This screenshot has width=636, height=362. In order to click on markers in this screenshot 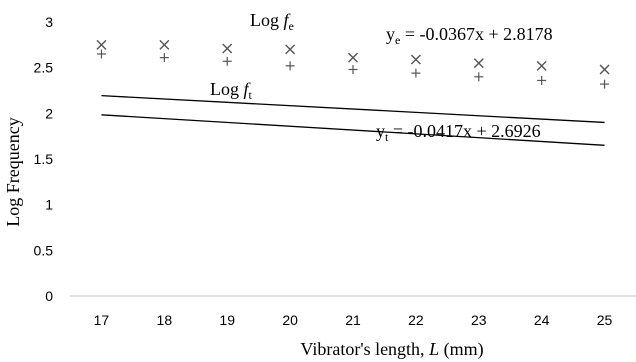, I will do `click(353, 64)`.